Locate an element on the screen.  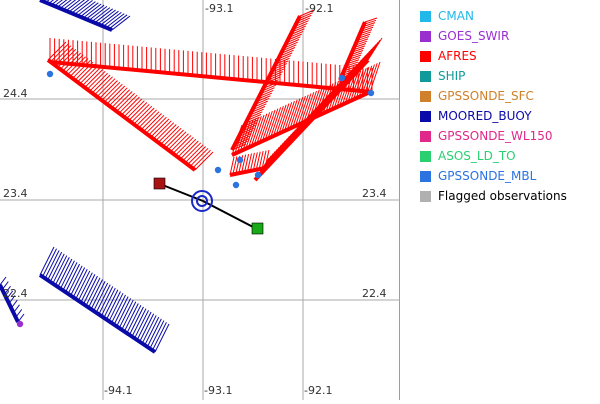
legend-label: SHIP is located at coordinates (452, 76).